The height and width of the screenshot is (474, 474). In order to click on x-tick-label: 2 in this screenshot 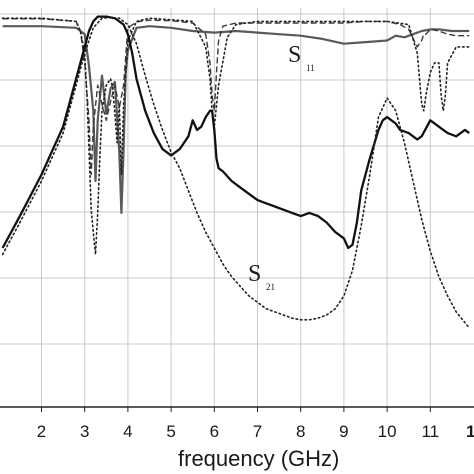, I will do `click(41, 431)`.